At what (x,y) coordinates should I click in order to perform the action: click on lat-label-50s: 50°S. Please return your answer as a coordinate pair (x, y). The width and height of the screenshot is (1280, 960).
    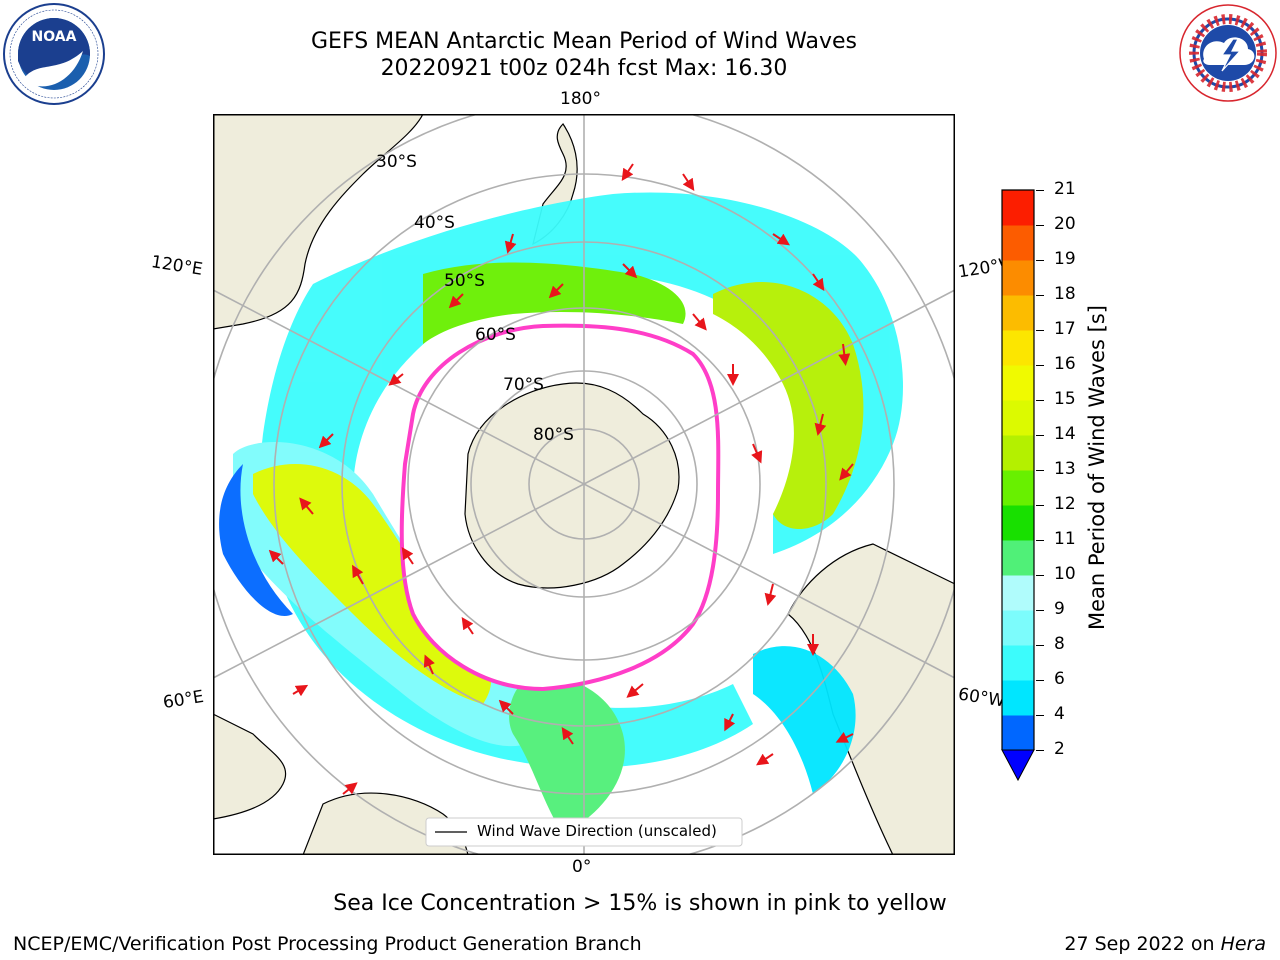
    Looking at the image, I should click on (464, 281).